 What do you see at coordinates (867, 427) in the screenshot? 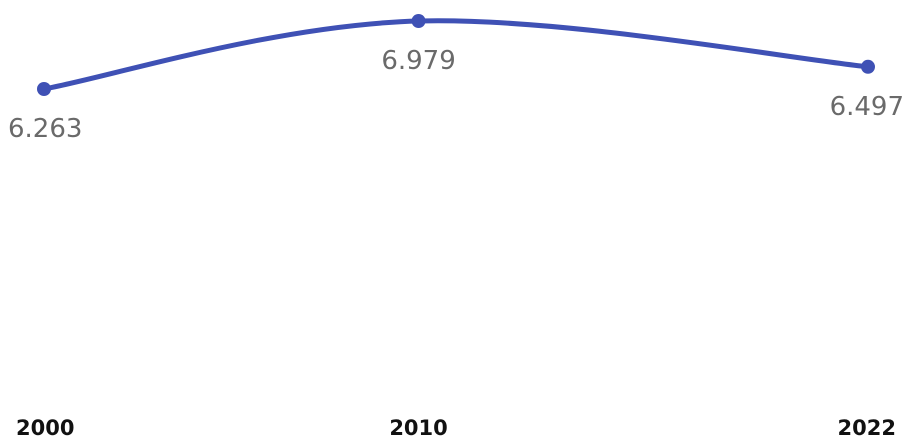
I see `x-tick-label-2022: 2022` at bounding box center [867, 427].